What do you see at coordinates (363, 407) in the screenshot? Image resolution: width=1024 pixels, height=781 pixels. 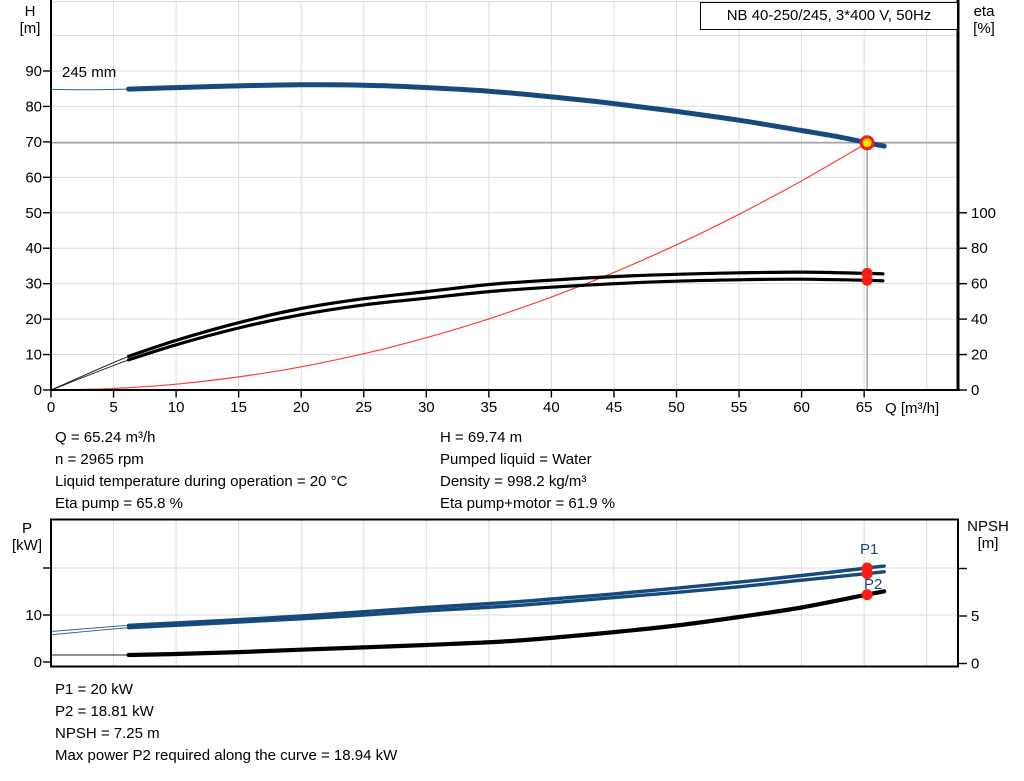 I see `tick-label: 25` at bounding box center [363, 407].